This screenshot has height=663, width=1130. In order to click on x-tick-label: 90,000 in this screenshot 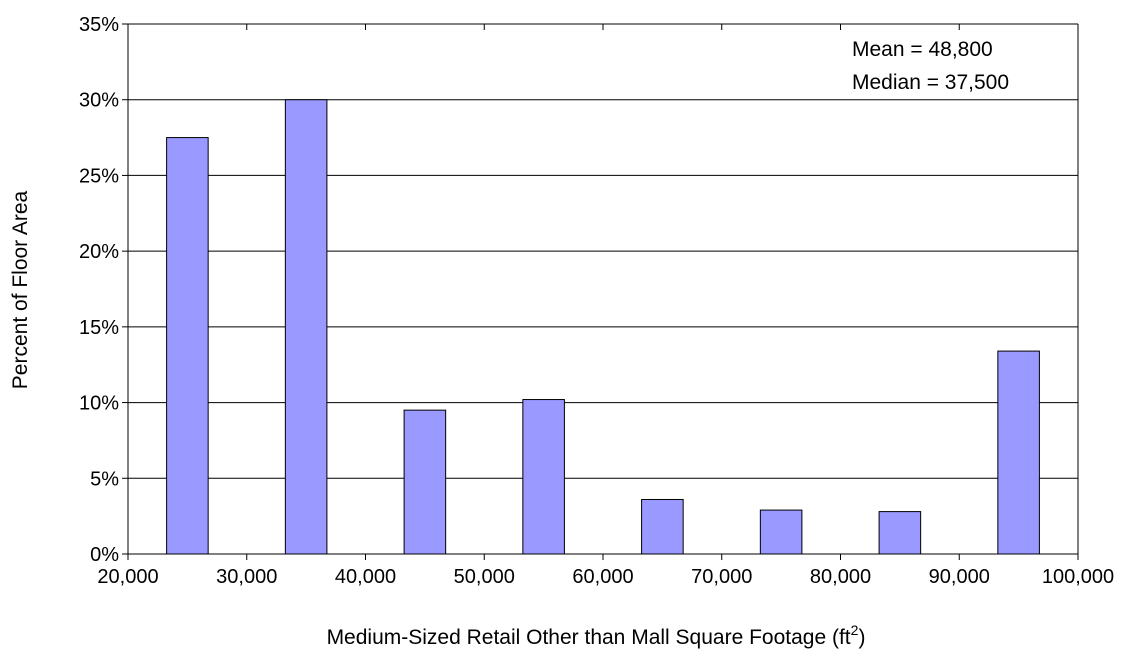, I will do `click(959, 577)`.